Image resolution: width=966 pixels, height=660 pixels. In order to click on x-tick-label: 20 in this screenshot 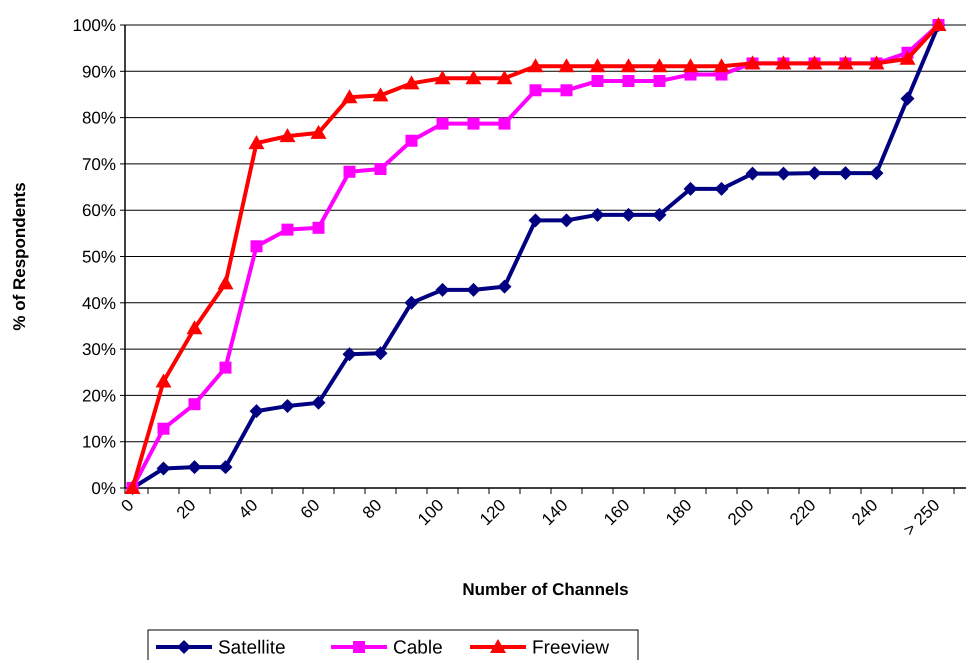, I will do `click(186, 509)`.